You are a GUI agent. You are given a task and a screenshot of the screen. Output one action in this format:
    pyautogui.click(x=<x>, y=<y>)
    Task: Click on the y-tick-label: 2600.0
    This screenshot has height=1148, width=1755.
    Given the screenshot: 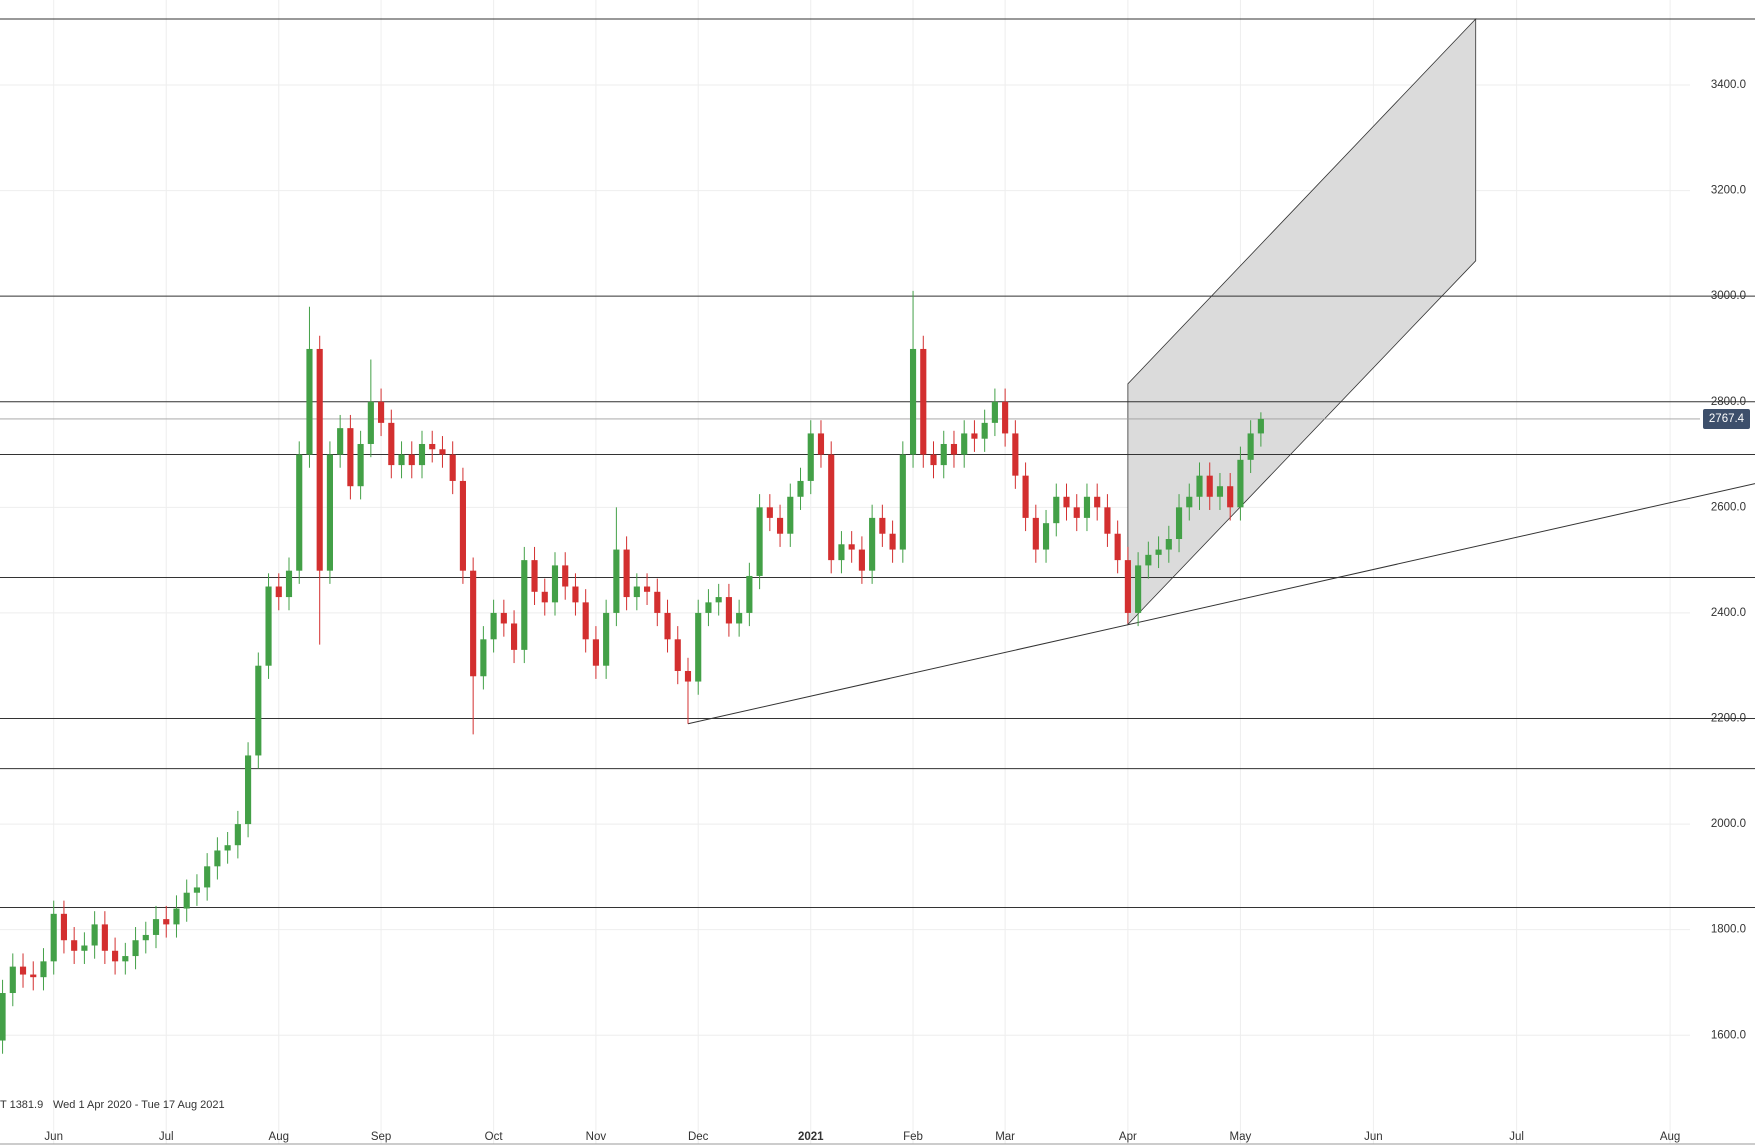 What is the action you would take?
    pyautogui.click(x=1728, y=507)
    